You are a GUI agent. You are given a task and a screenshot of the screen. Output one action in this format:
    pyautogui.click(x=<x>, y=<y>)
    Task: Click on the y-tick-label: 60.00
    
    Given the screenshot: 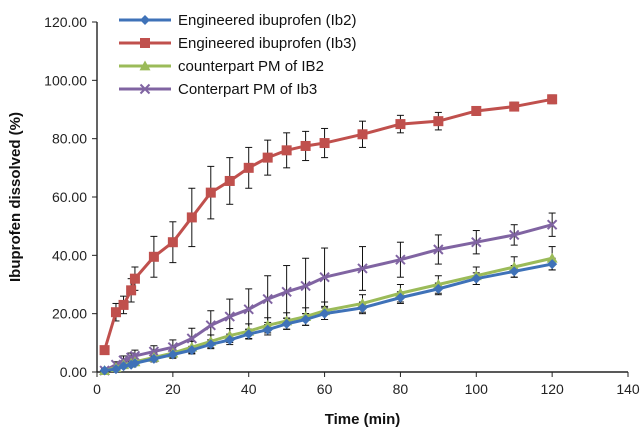 What is the action you would take?
    pyautogui.click(x=69, y=197)
    